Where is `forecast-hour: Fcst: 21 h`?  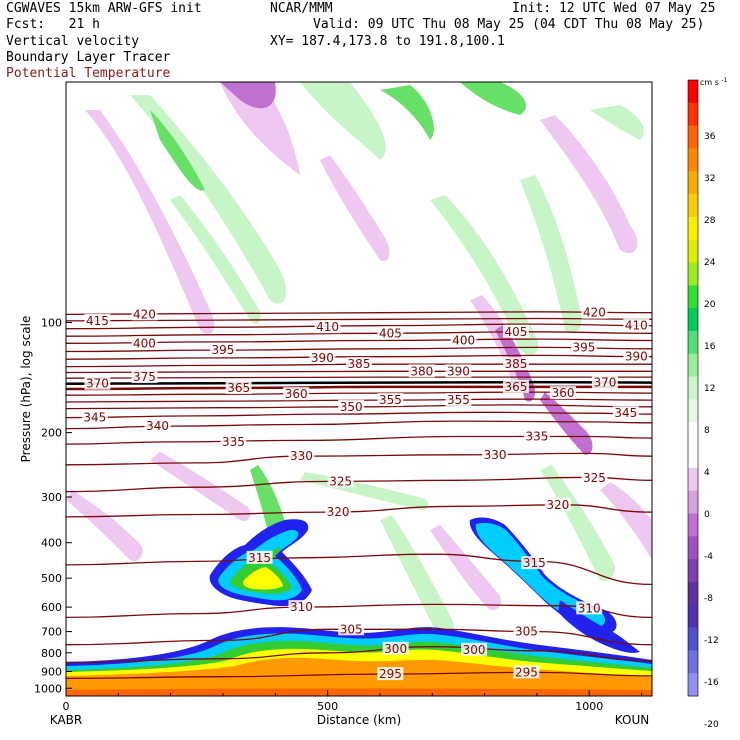
forecast-hour: Fcst: 21 h is located at coordinates (53, 24).